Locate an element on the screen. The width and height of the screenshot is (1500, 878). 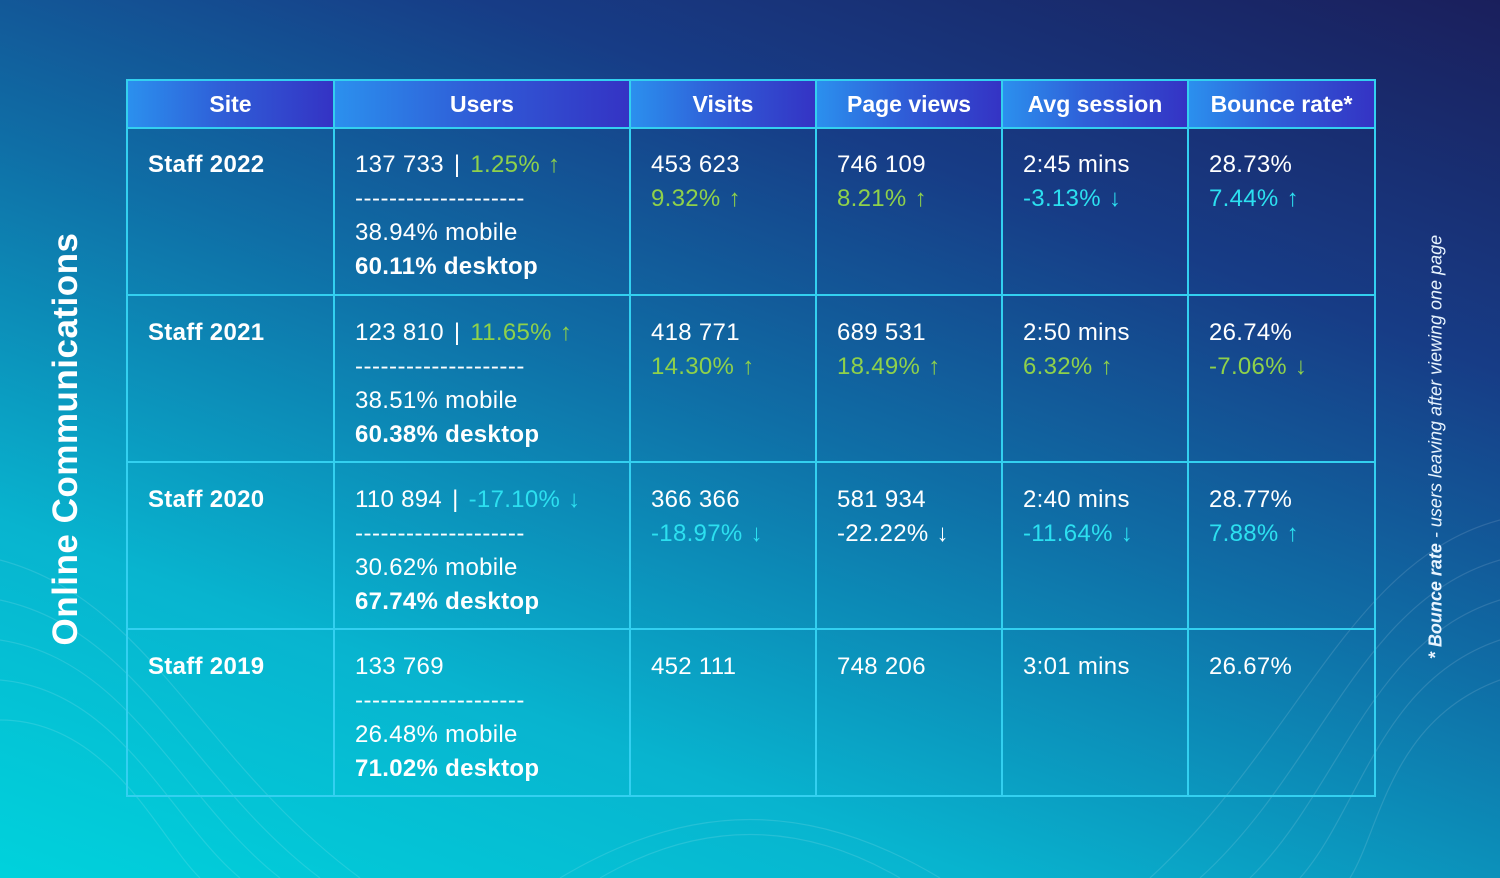
visits-value: 366 366 is located at coordinates (695, 499).